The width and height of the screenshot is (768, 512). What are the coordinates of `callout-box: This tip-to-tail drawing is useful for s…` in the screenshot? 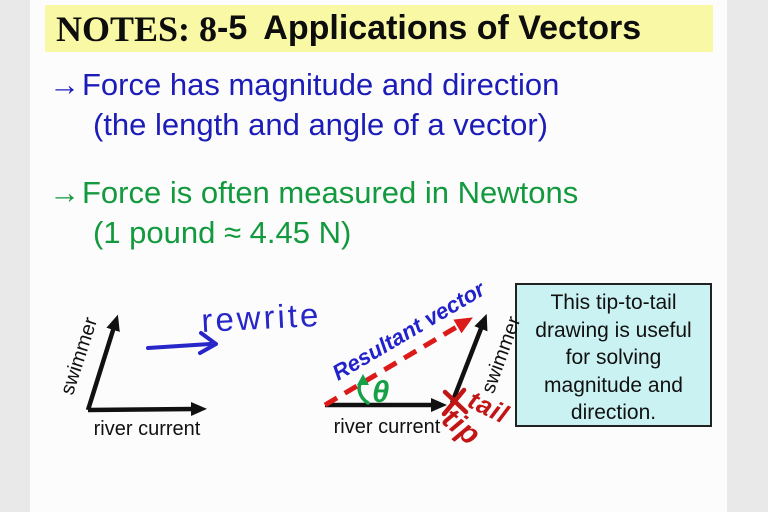 It's located at (613, 355).